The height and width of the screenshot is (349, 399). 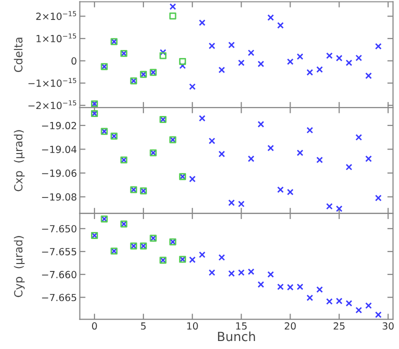 What do you see at coordinates (94, 326) in the screenshot?
I see `x-tick-label: 0` at bounding box center [94, 326].